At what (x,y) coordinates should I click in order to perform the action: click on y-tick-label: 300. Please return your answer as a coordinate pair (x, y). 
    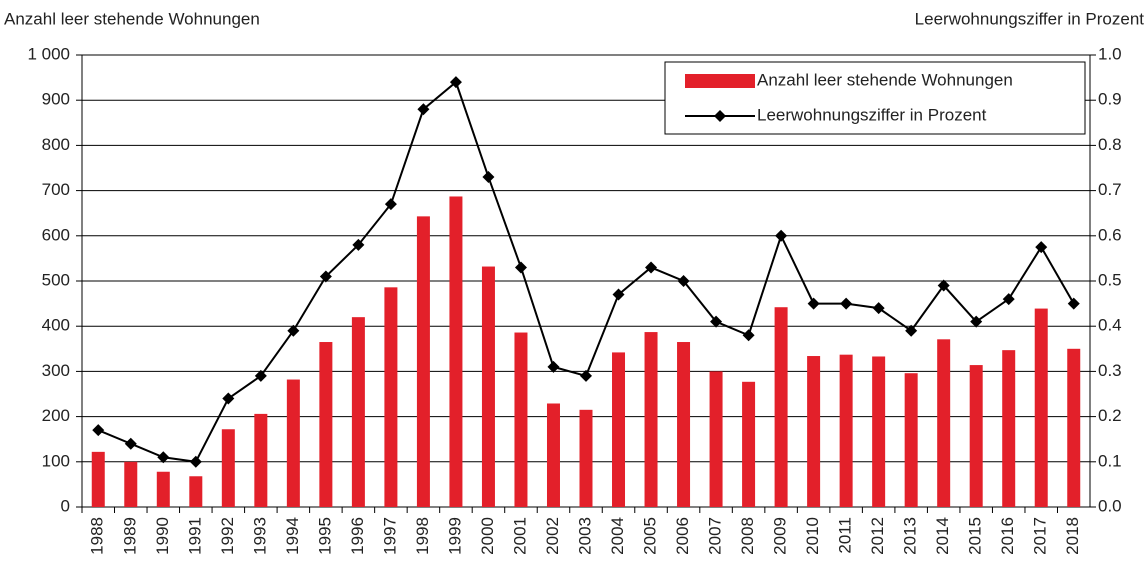
    Looking at the image, I should click on (56, 370).